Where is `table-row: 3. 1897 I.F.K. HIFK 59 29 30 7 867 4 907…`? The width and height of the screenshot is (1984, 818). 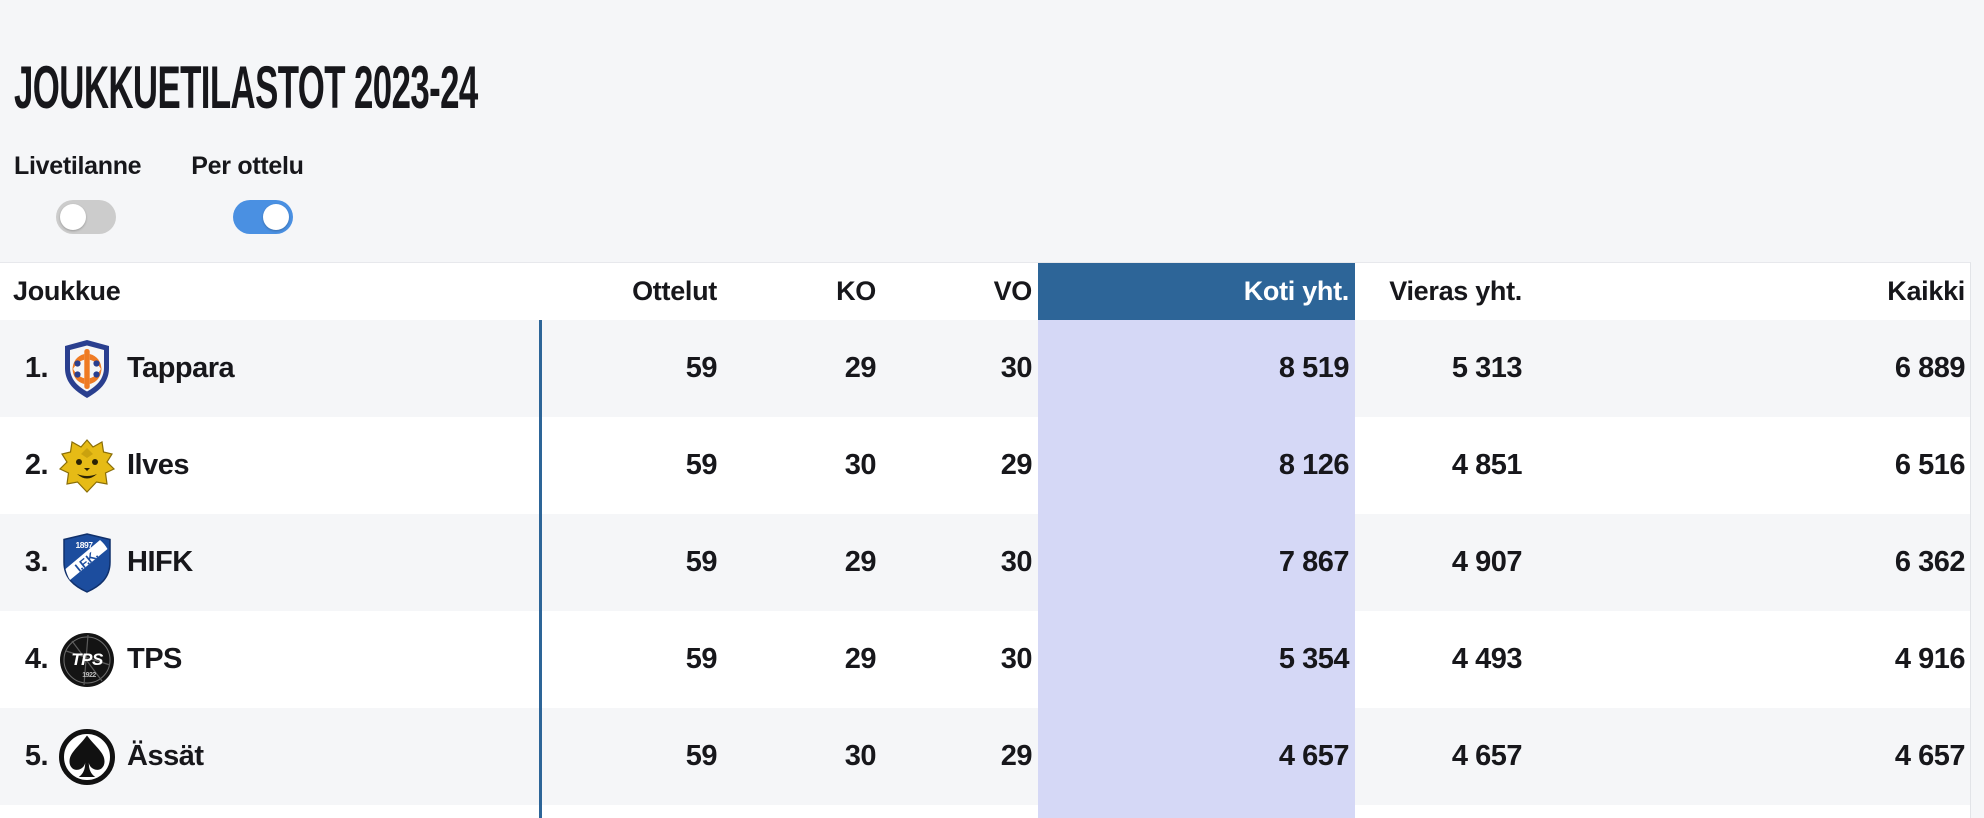 table-row: 3. 1897 I.F.K. HIFK 59 29 30 7 867 4 907… is located at coordinates (985, 562).